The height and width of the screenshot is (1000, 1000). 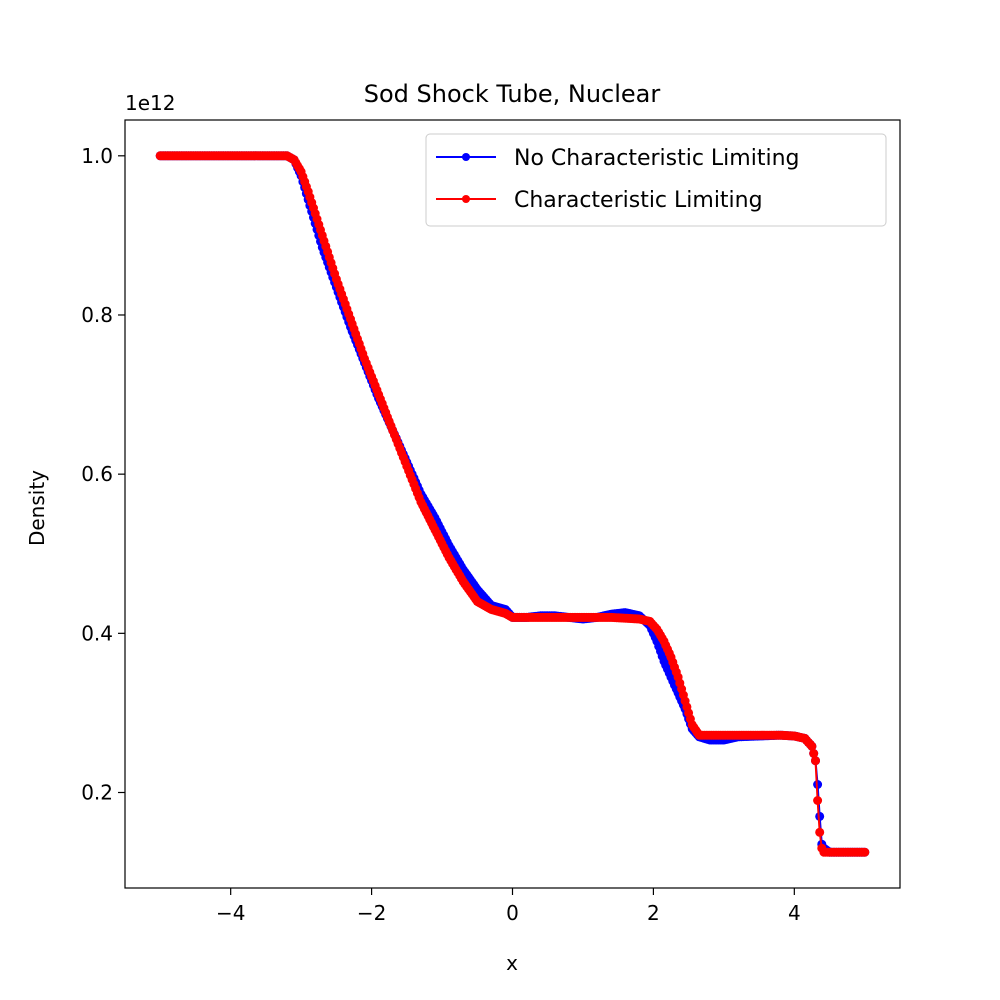 I want to click on y-tick-label: 0.8, so click(x=97, y=315).